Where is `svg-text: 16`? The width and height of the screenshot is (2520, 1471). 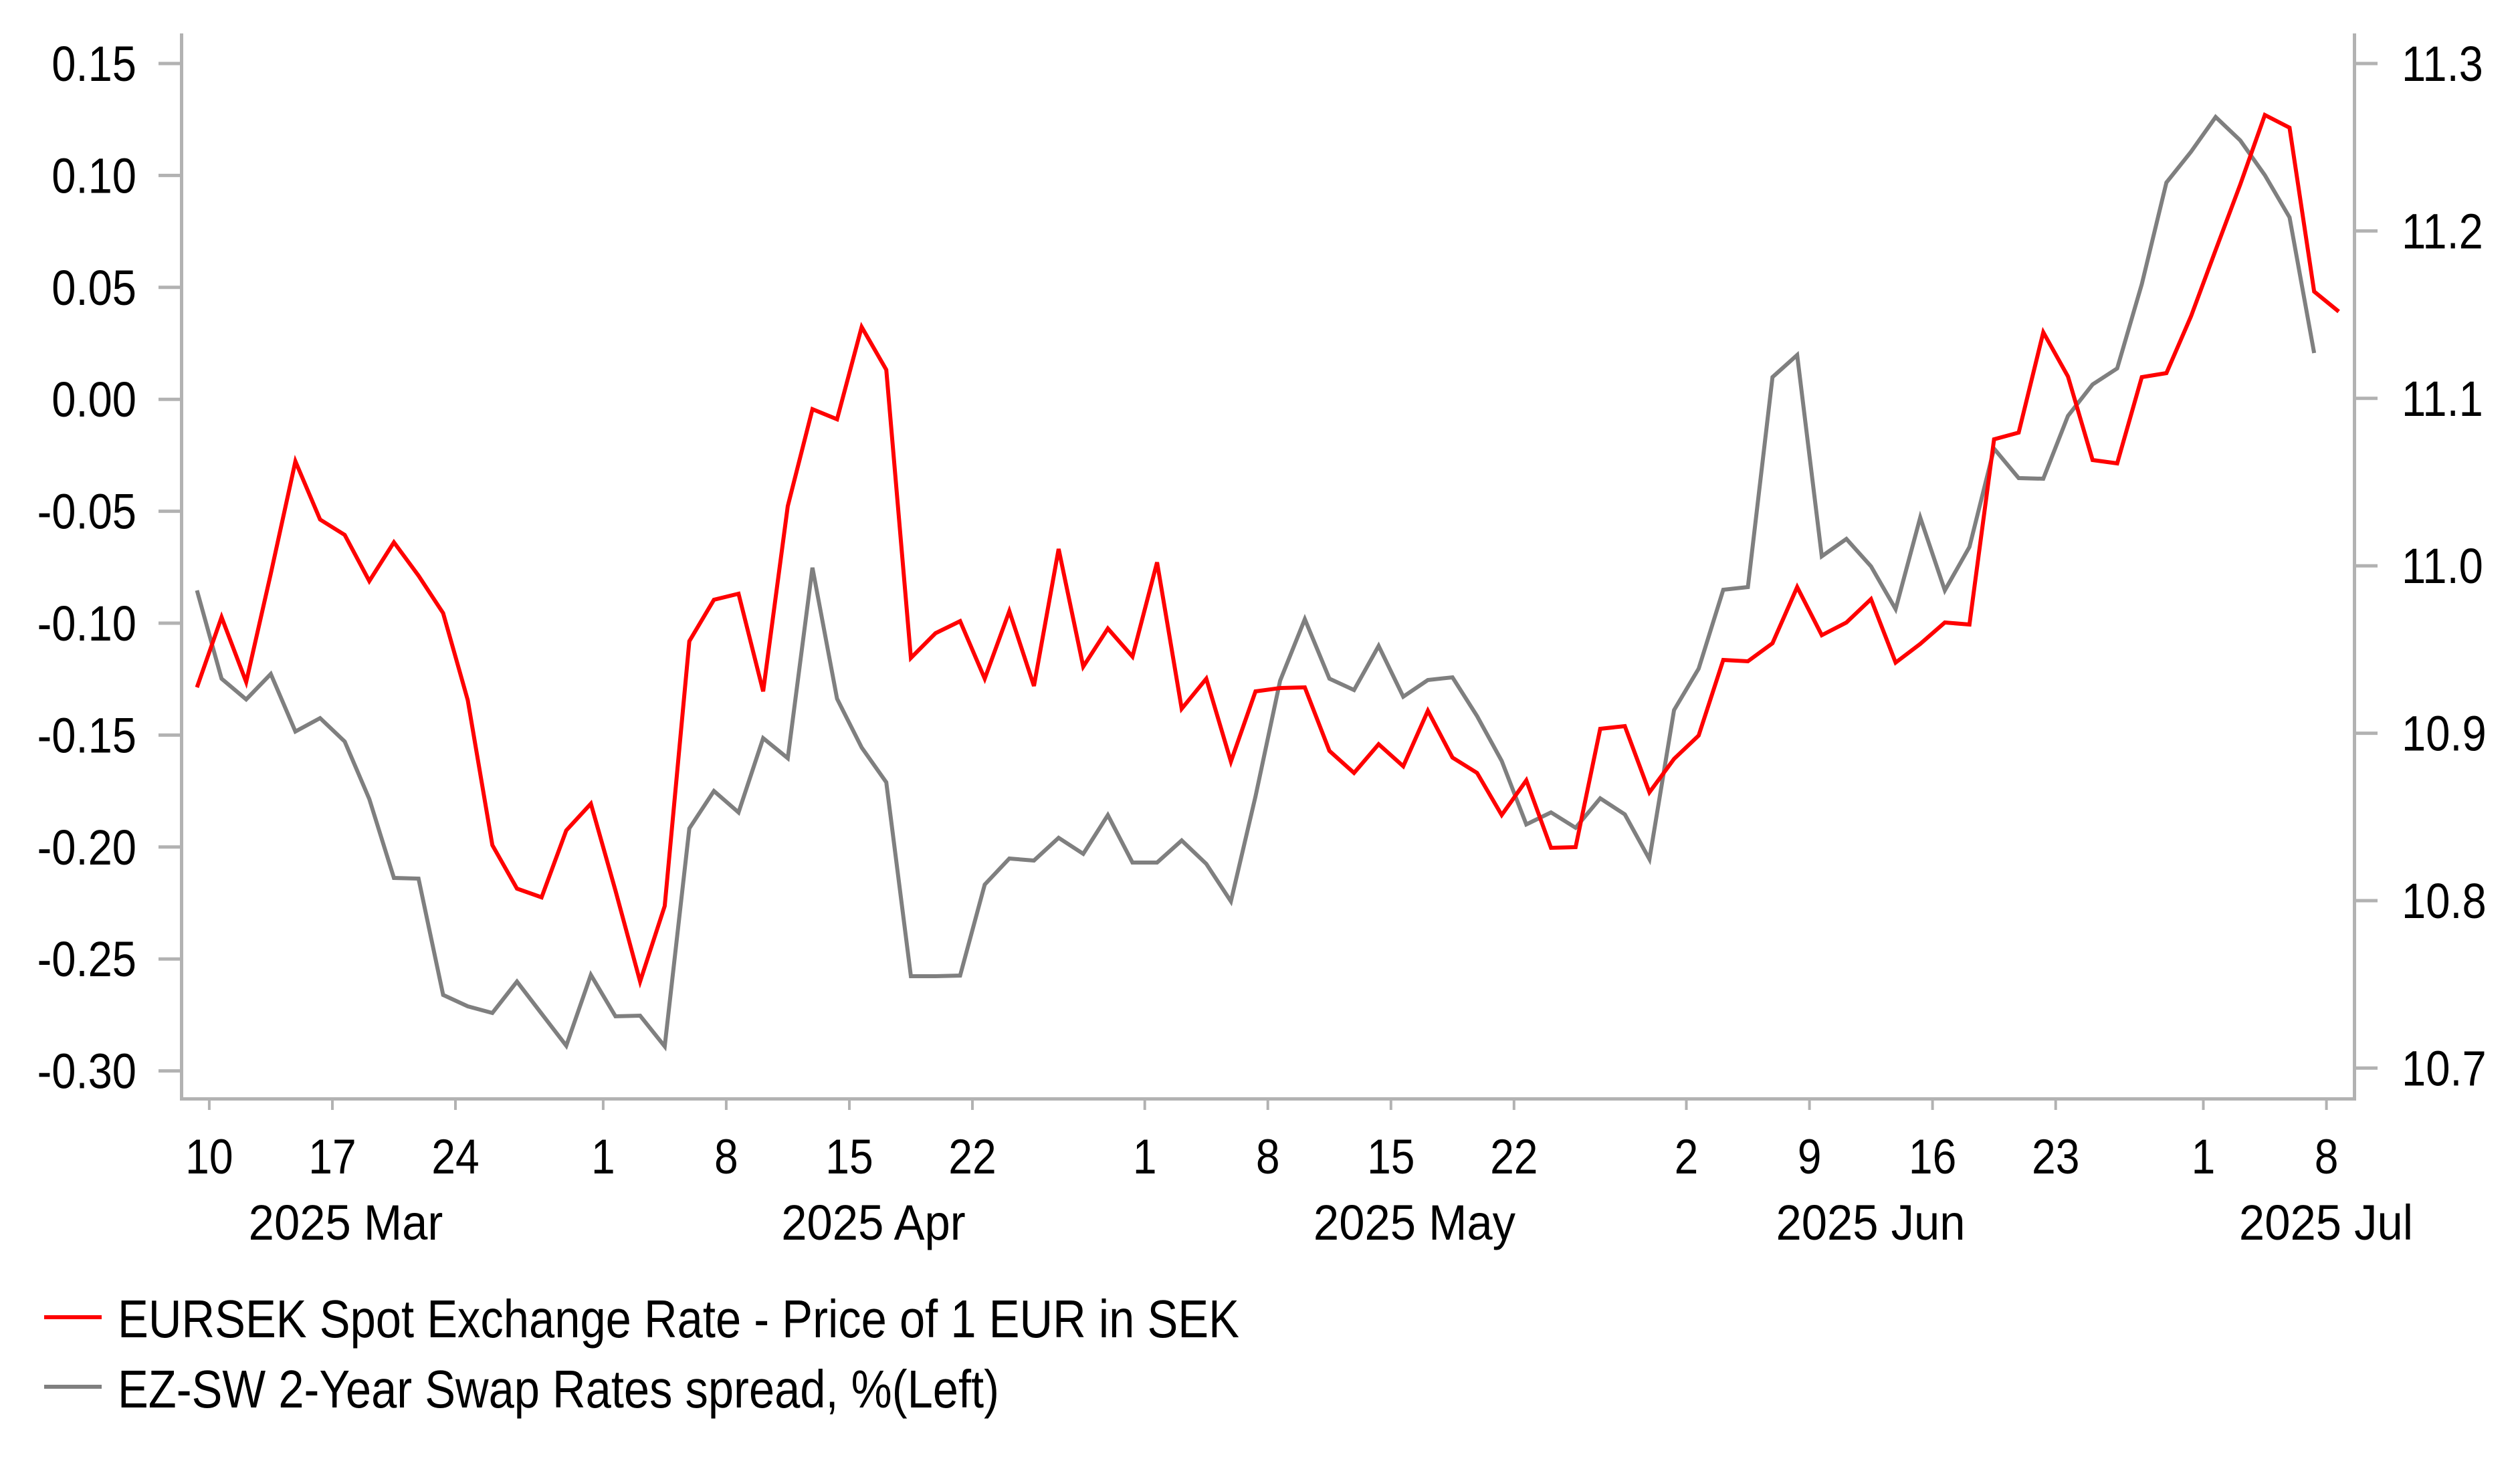
svg-text: 16 is located at coordinates (1932, 1156).